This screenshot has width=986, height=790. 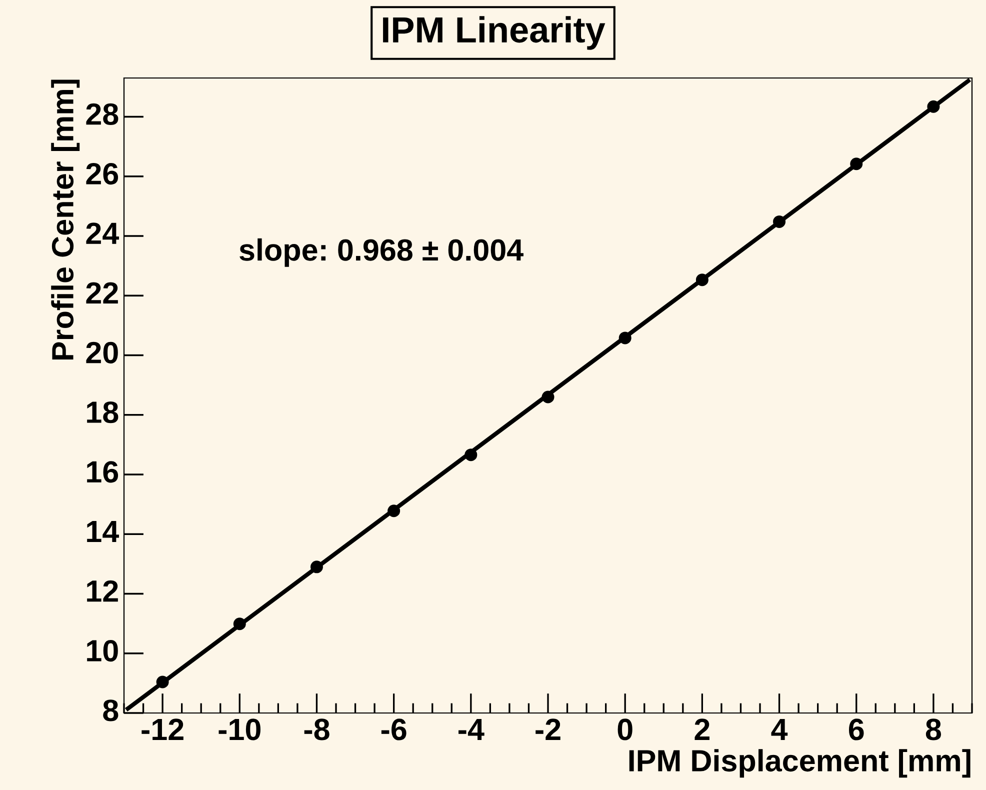 I want to click on y-tick-label: 26, so click(x=102, y=173).